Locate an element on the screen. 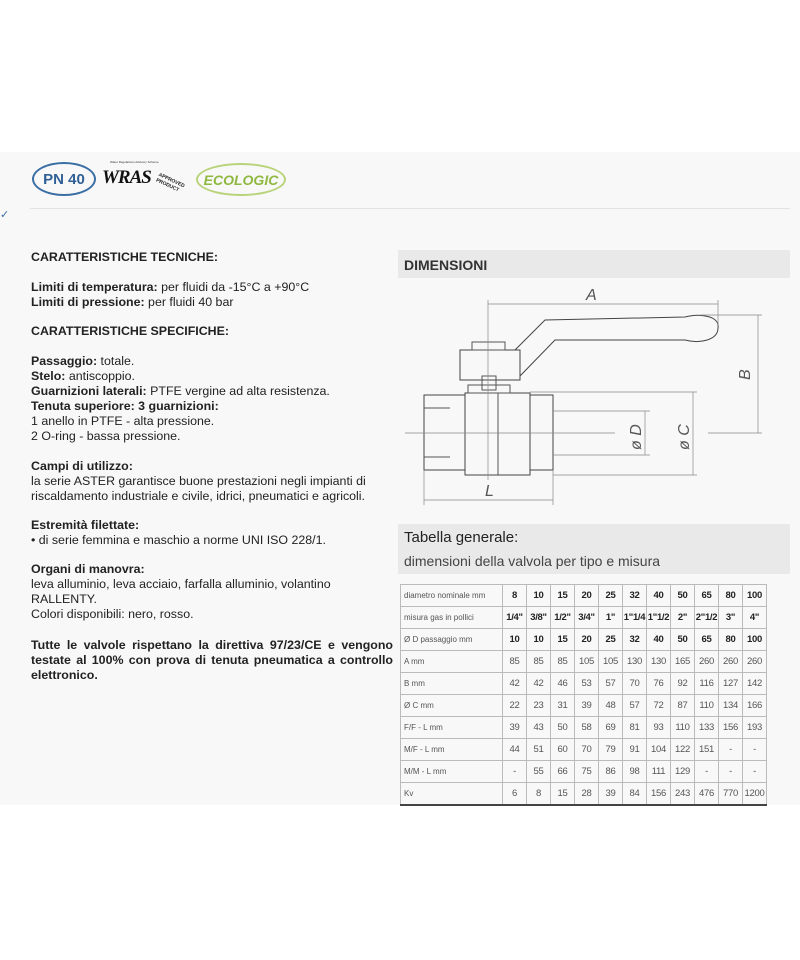 This screenshot has width=800, height=960. table-cell: 65 is located at coordinates (706, 595).